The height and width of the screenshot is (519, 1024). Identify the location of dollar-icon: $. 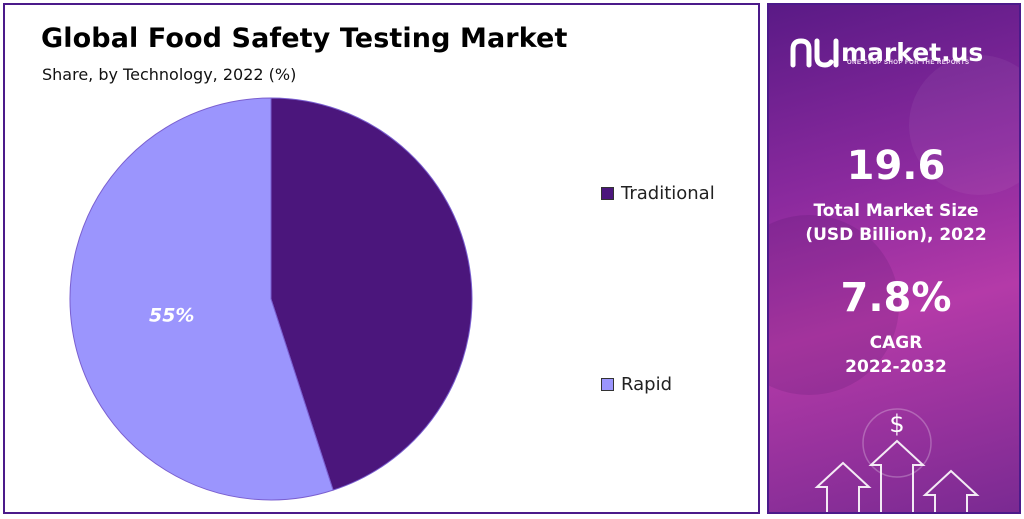
(896, 424).